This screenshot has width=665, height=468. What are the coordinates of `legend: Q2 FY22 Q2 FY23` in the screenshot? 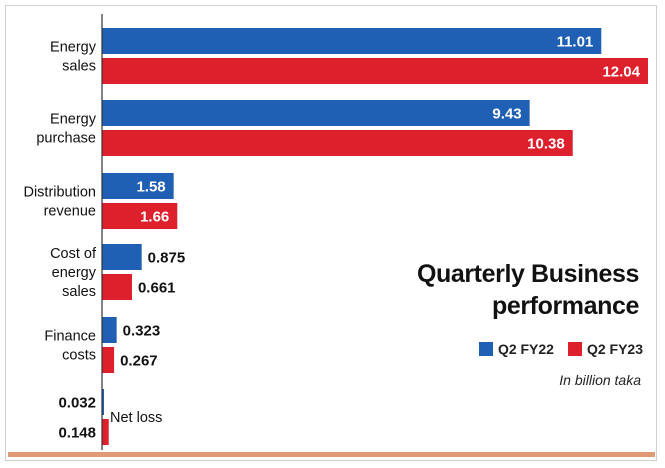 It's located at (560, 349).